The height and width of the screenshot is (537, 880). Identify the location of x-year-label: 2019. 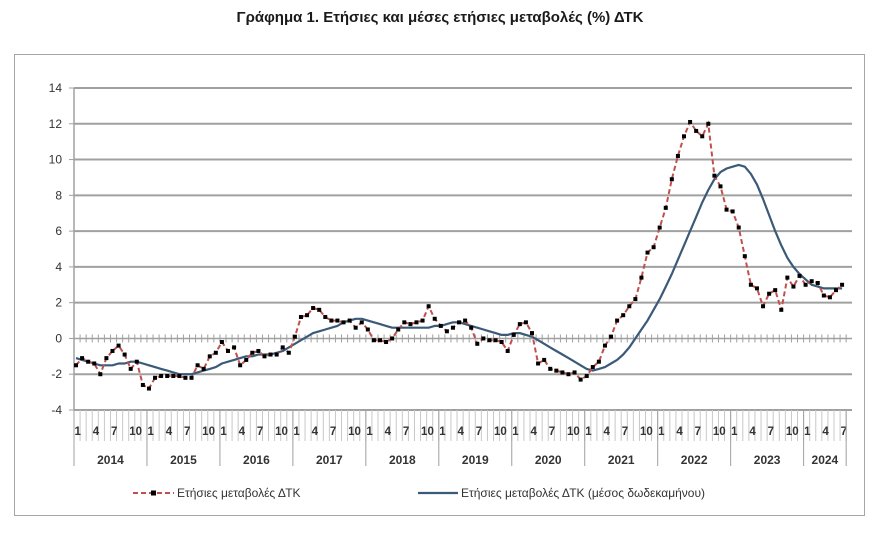
(475, 460).